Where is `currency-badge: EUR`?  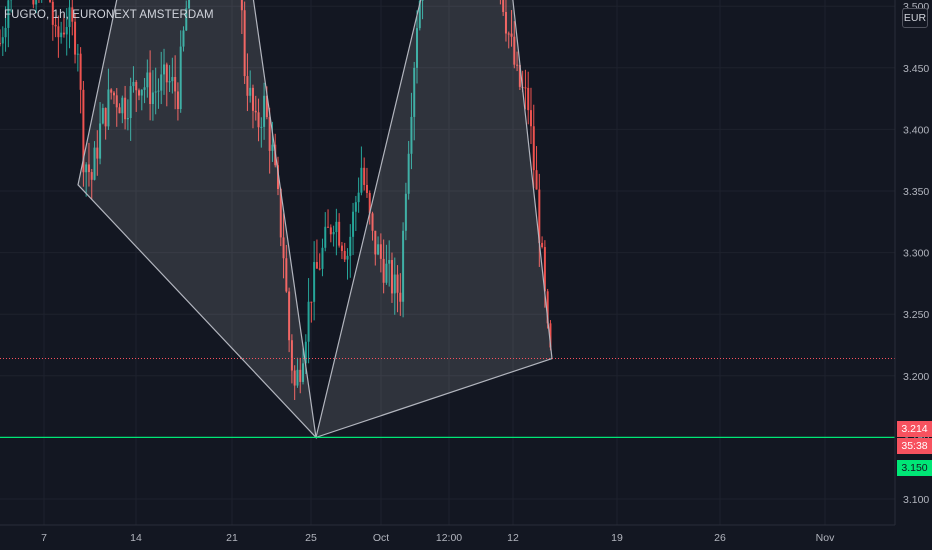
currency-badge: EUR is located at coordinates (915, 18).